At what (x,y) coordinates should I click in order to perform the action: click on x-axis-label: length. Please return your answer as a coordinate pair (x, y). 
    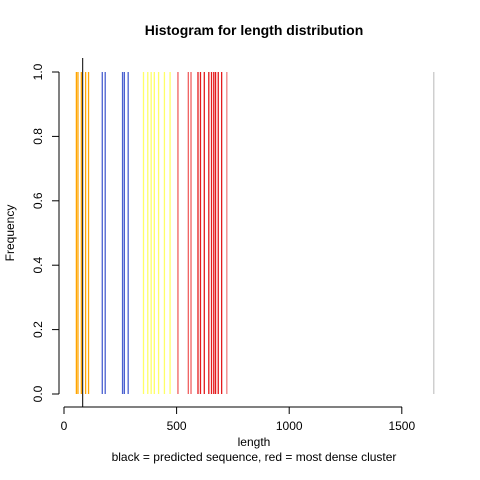
    Looking at the image, I should click on (254, 442).